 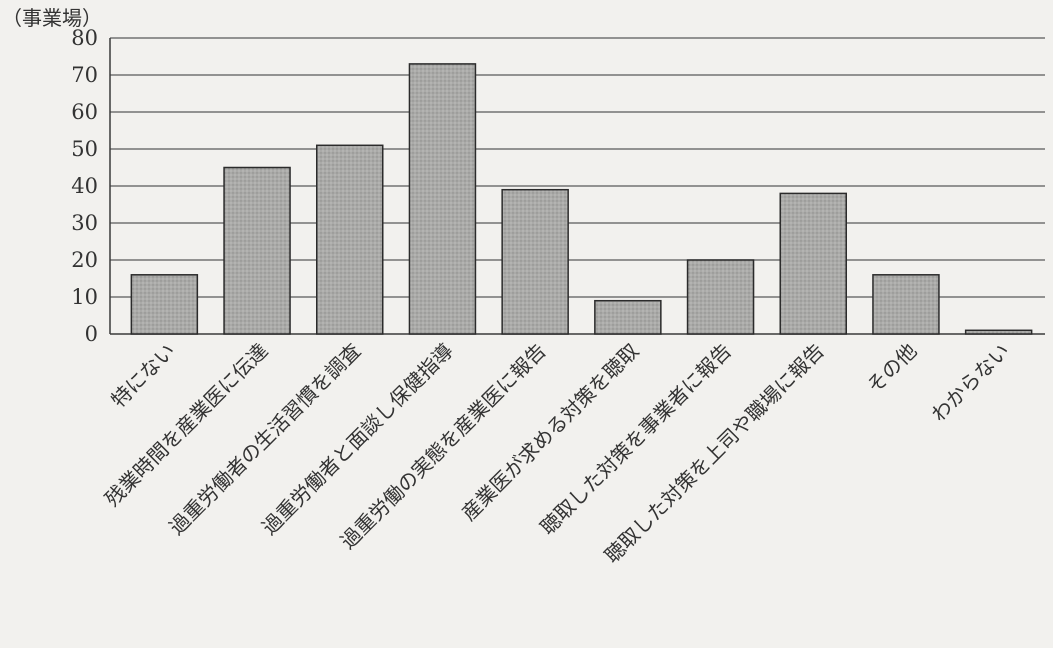 I want to click on category-label: わからない, so click(x=971, y=383).